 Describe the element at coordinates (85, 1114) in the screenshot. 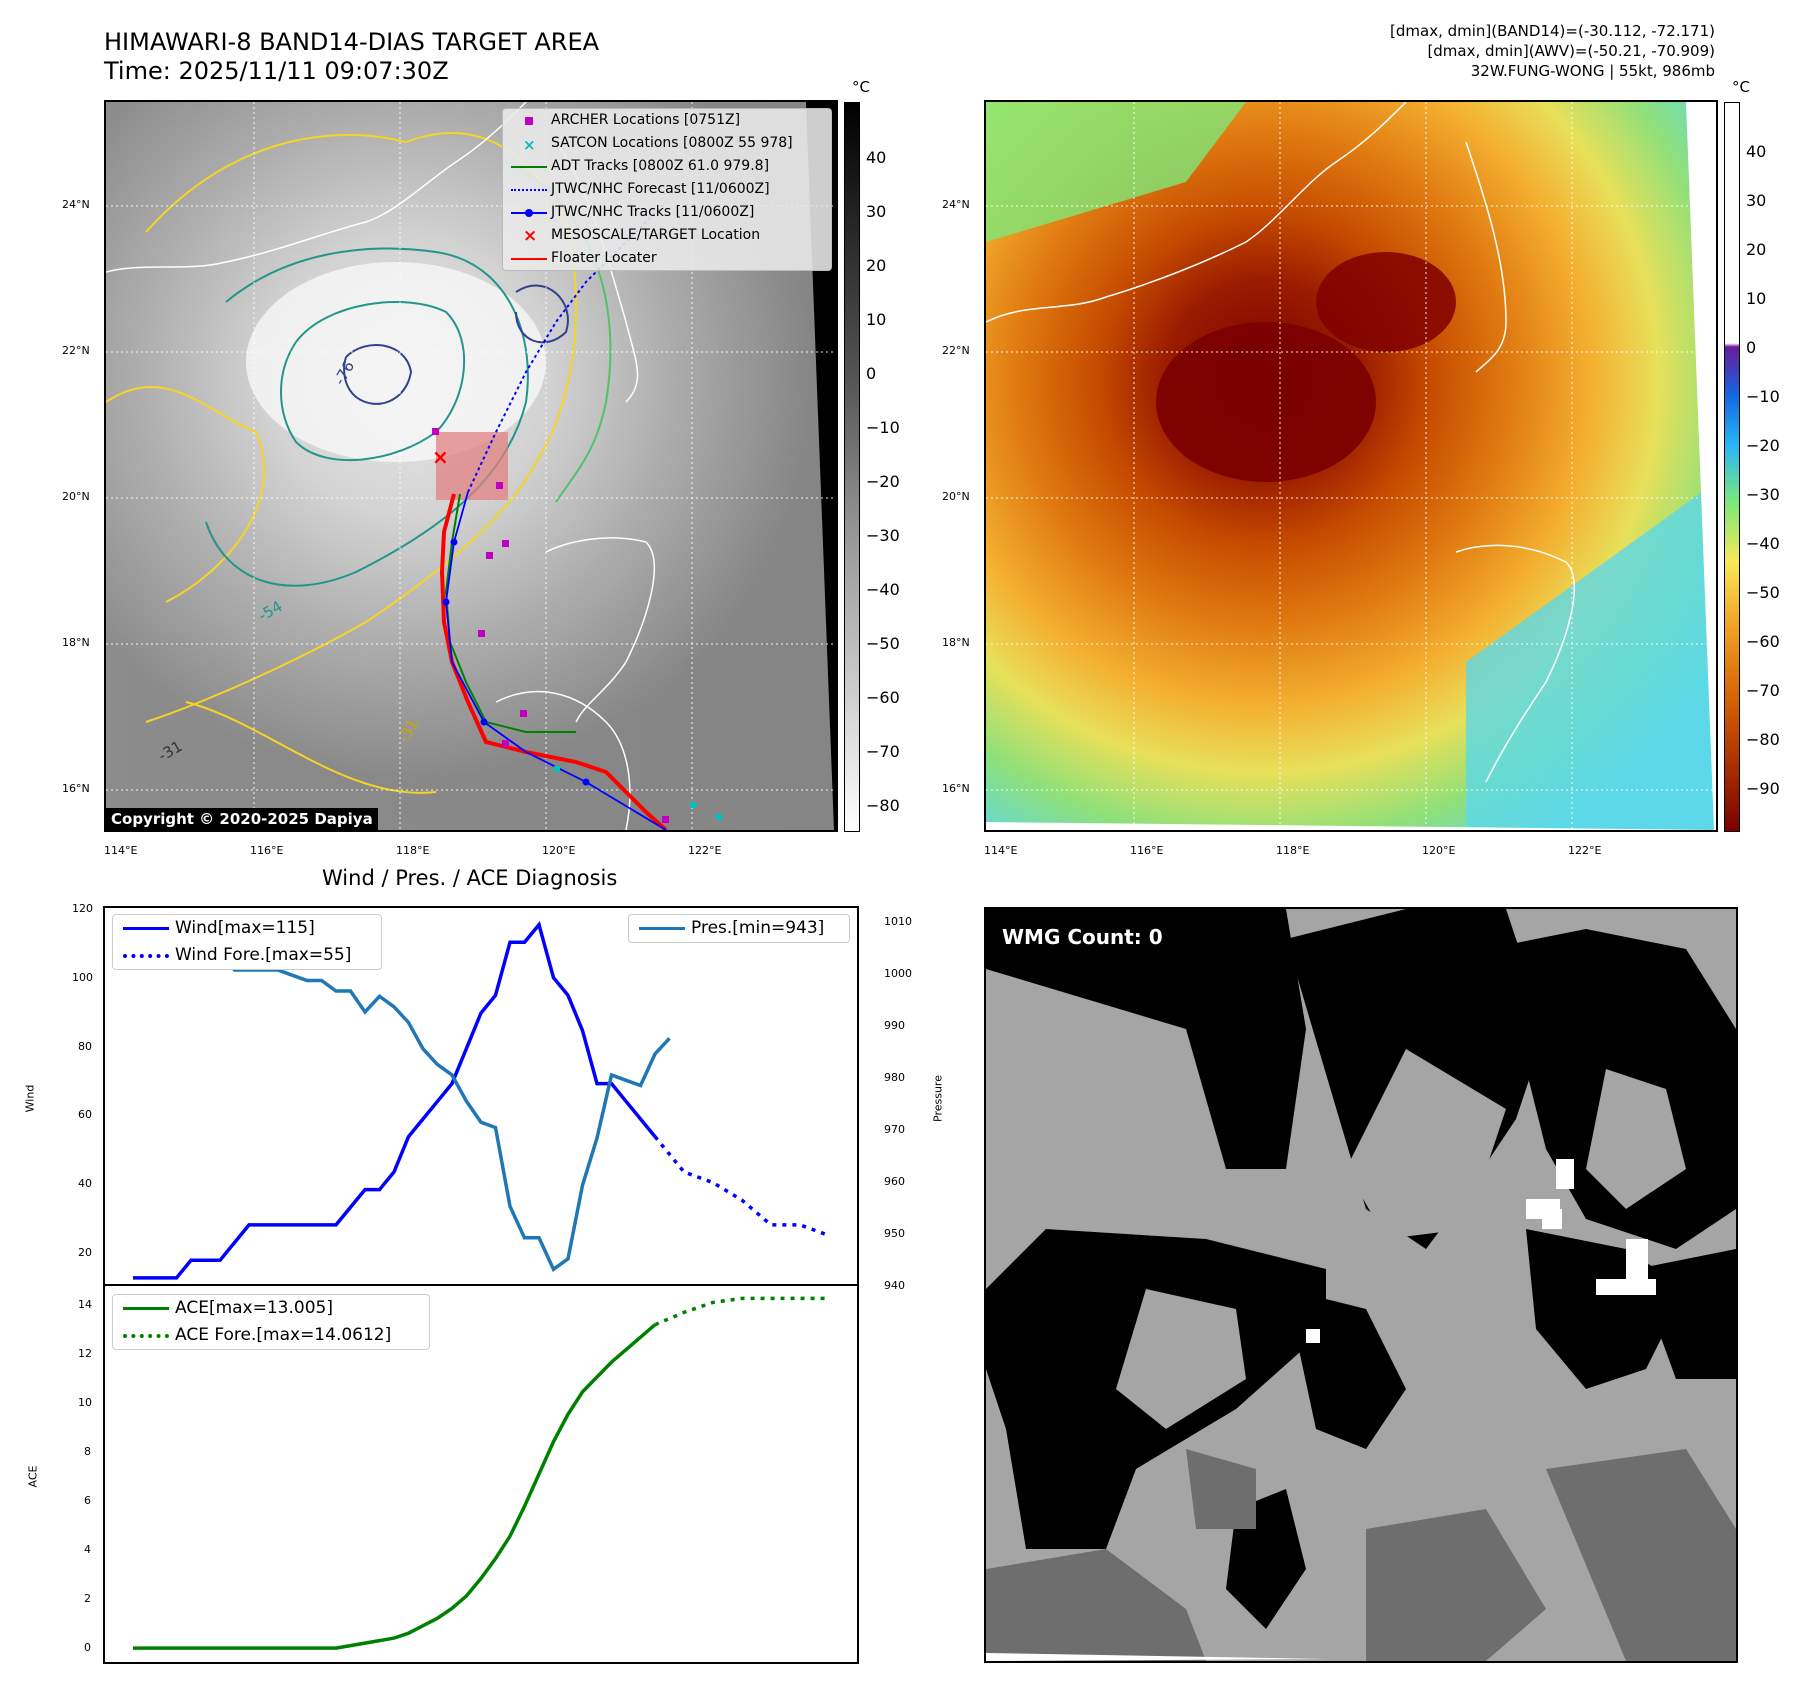

I see `wind-tick: 60` at that location.